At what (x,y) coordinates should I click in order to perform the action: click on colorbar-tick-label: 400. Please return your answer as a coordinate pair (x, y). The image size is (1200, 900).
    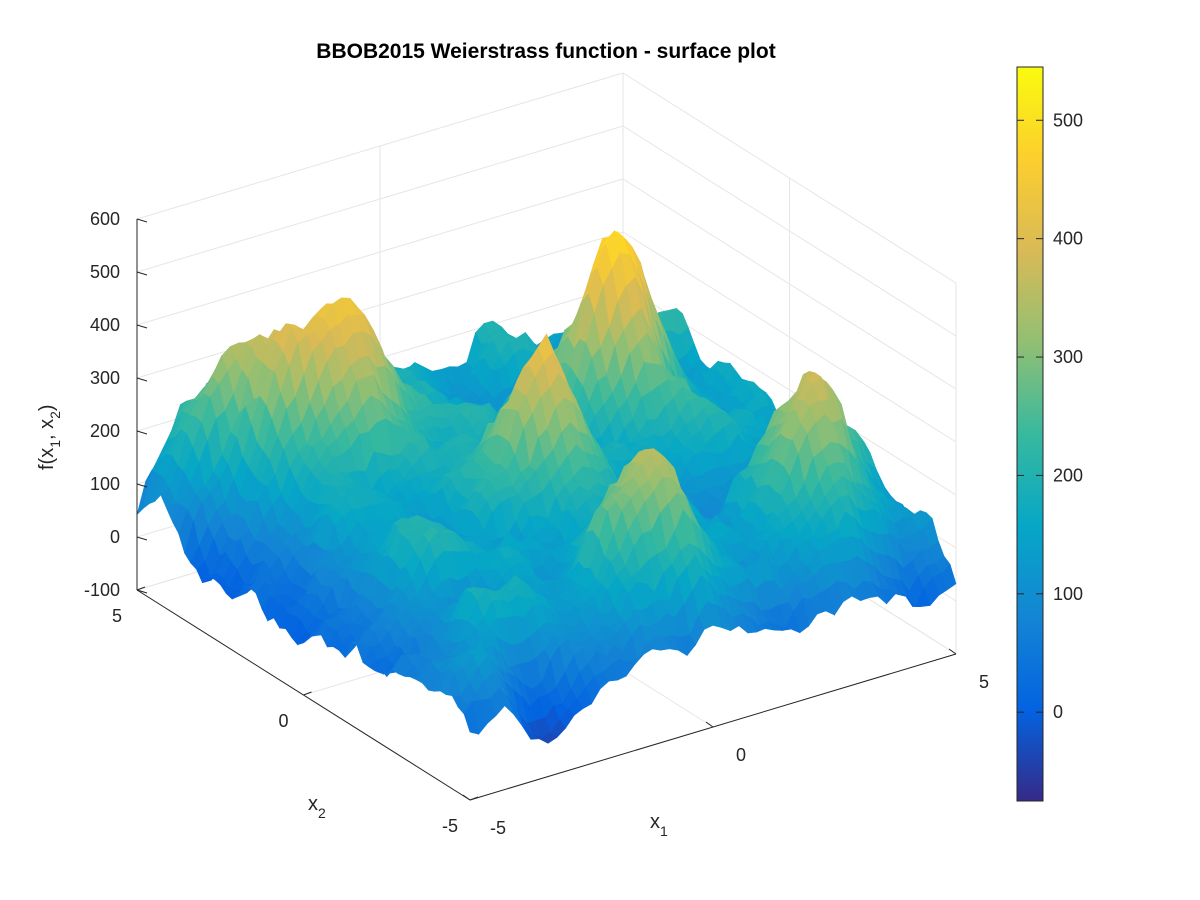
    Looking at the image, I should click on (1068, 239).